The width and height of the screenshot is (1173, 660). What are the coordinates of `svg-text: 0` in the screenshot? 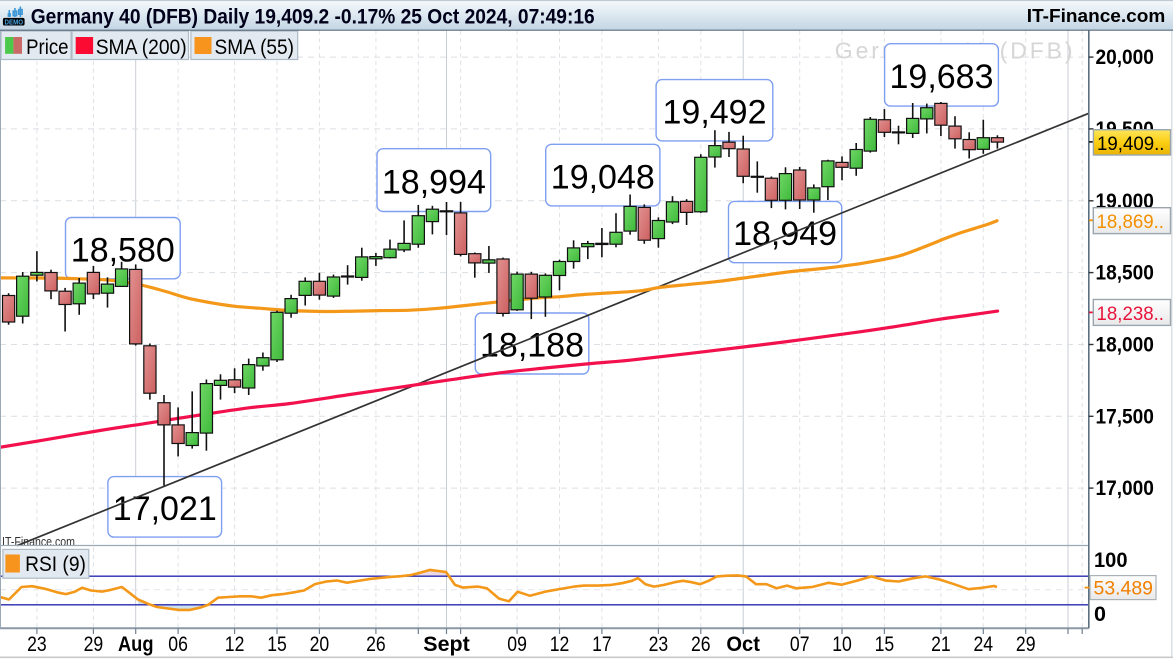 It's located at (1100, 614).